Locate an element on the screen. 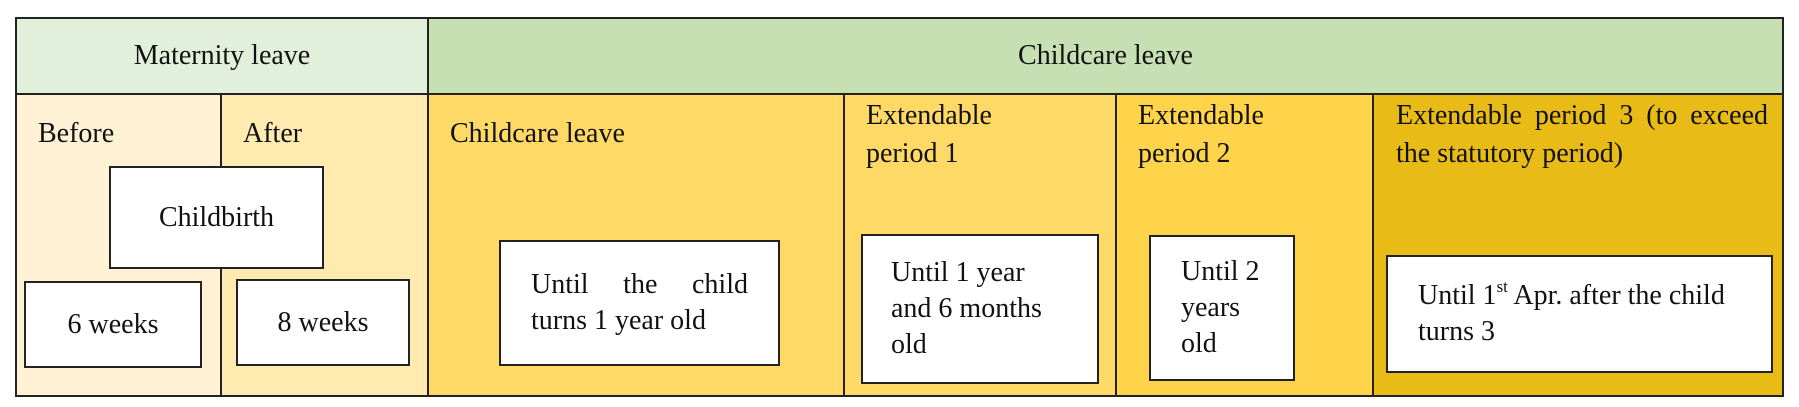  header-text: Childcare leave is located at coordinates (1105, 55).